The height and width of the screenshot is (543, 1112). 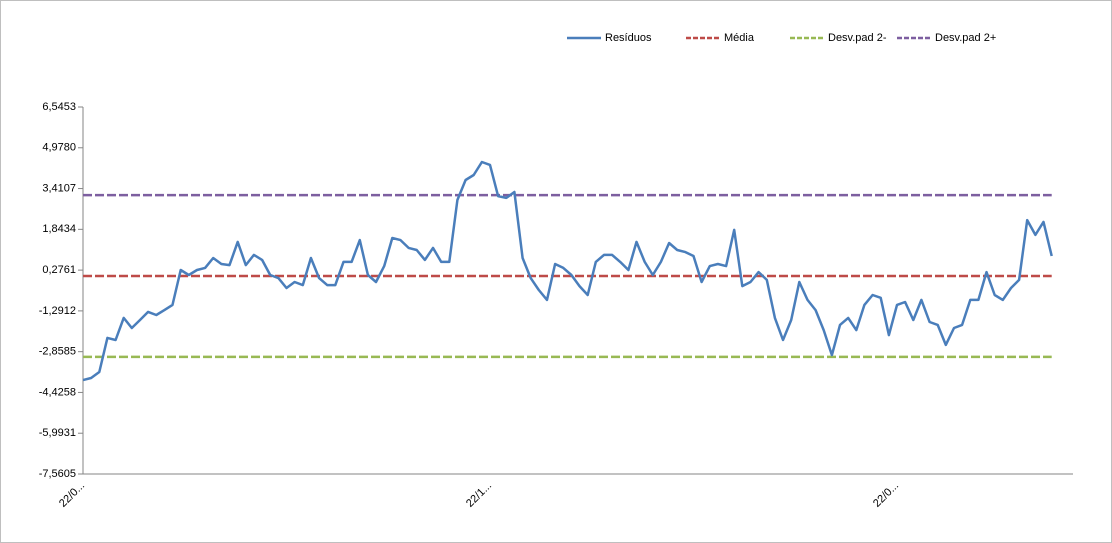 I want to click on y-tick-label: 1,8434, so click(x=59, y=229).